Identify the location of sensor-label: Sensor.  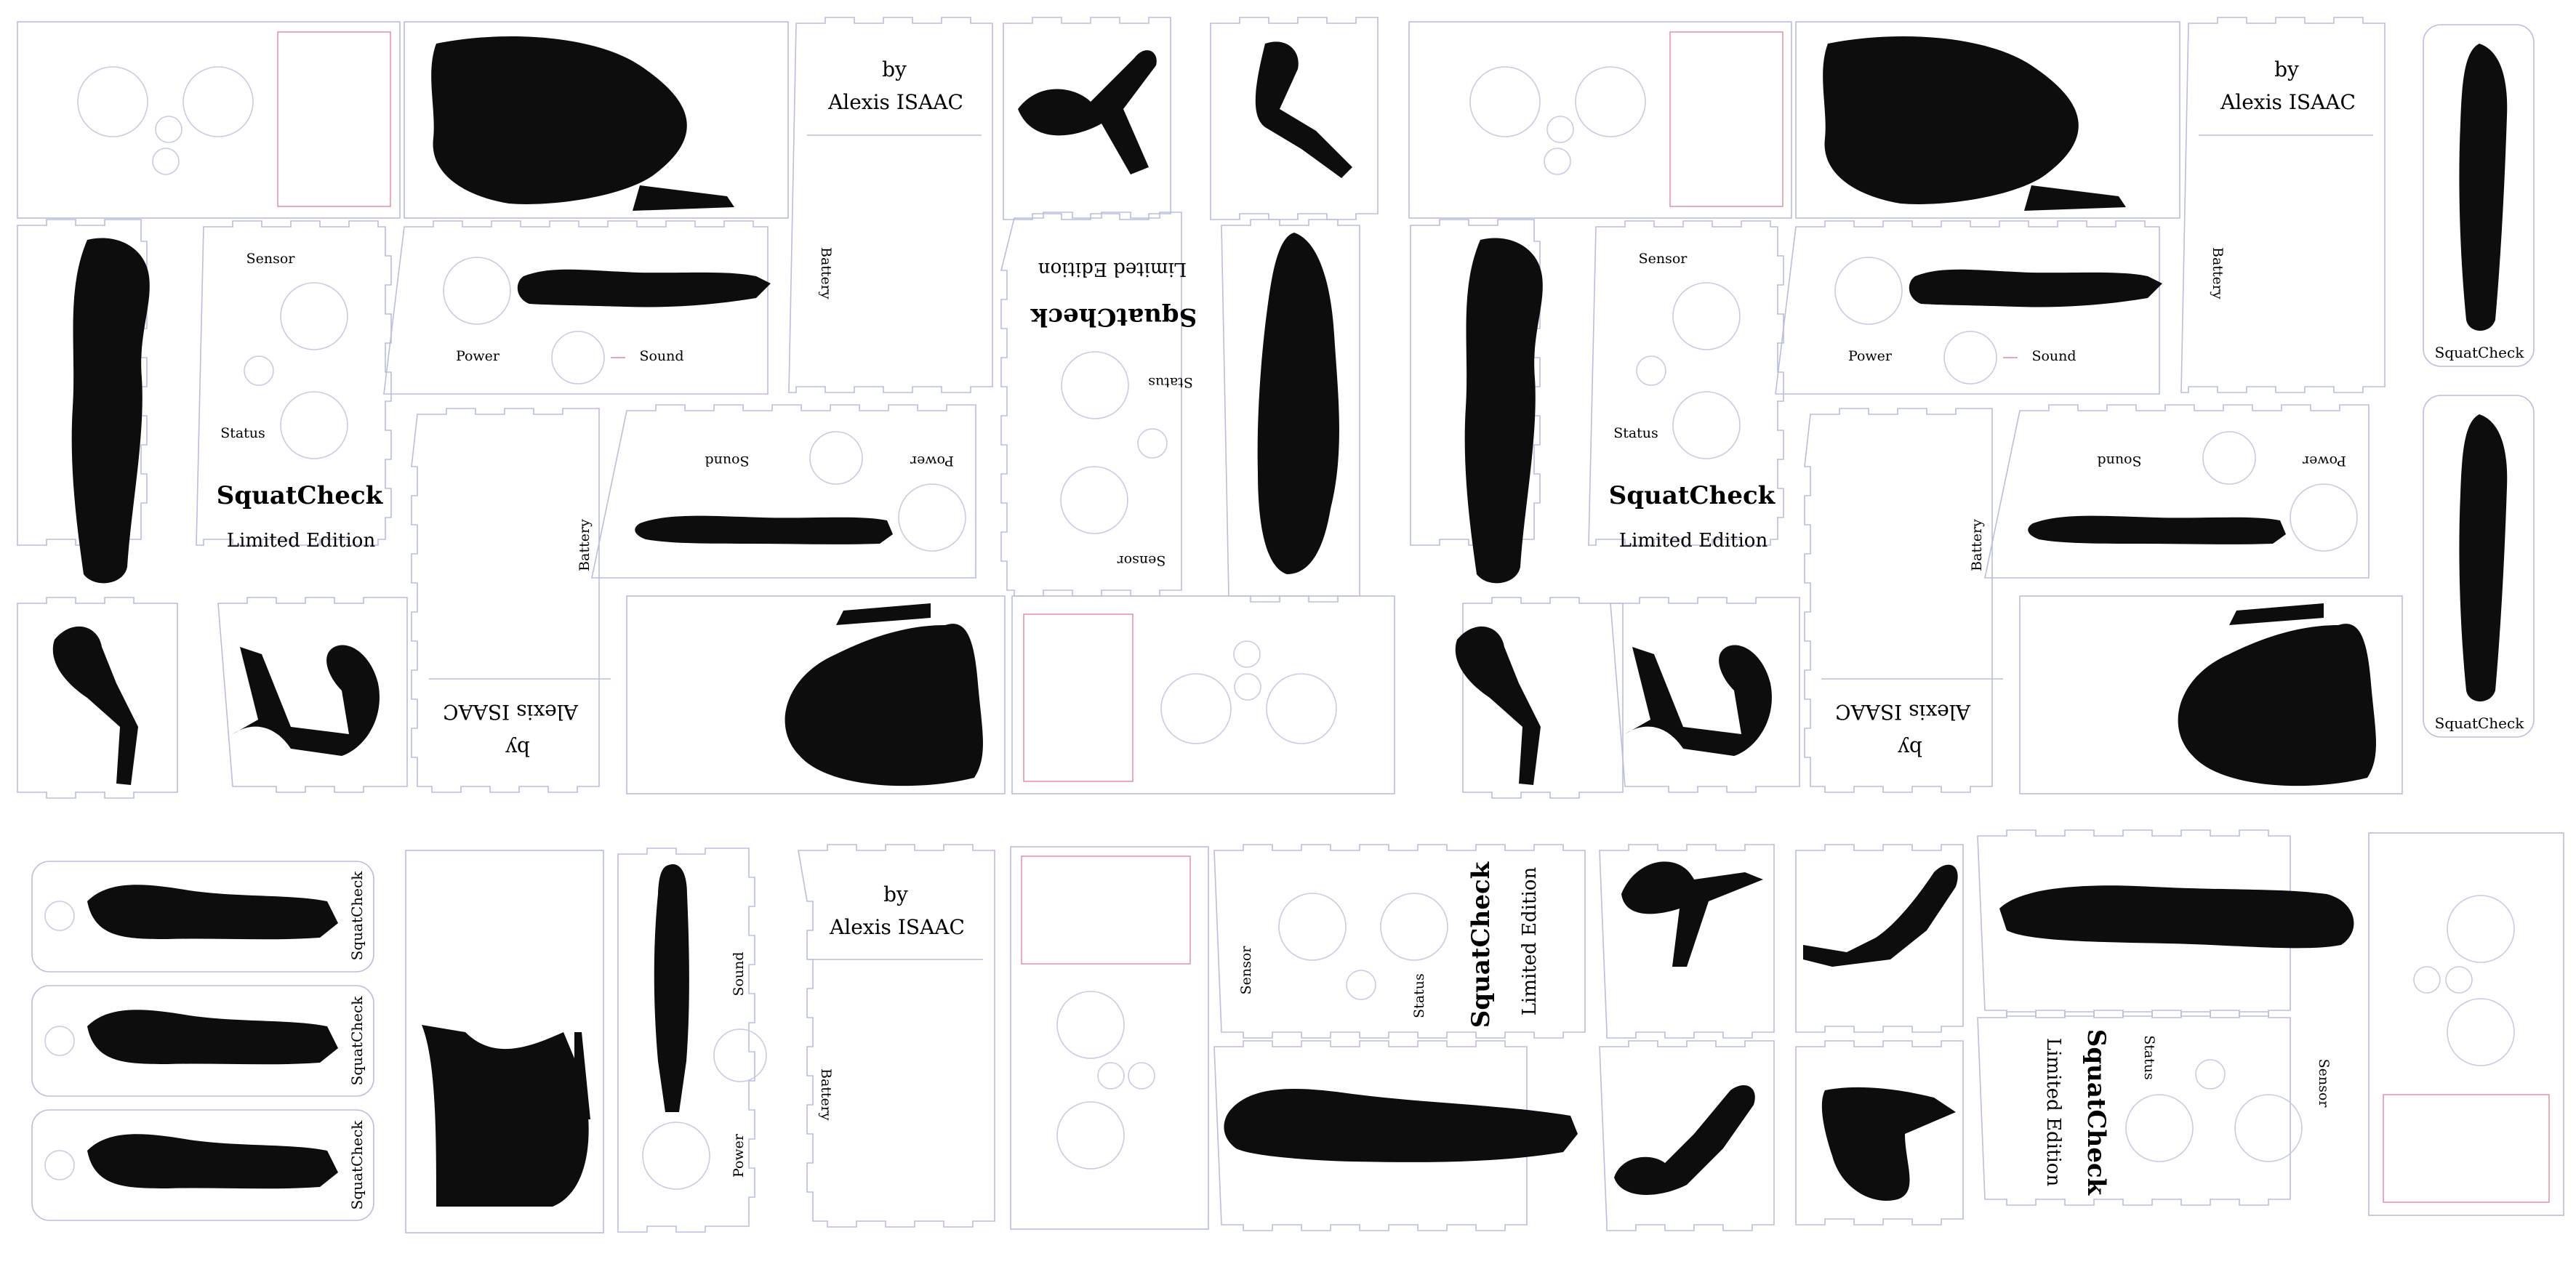
(271, 259).